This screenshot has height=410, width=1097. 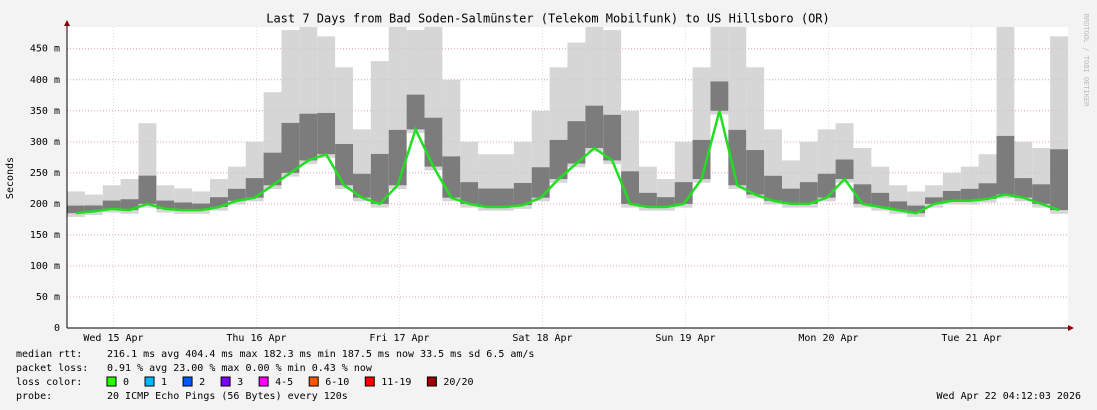 I want to click on y-tick-label: 250 m, so click(x=45, y=173).